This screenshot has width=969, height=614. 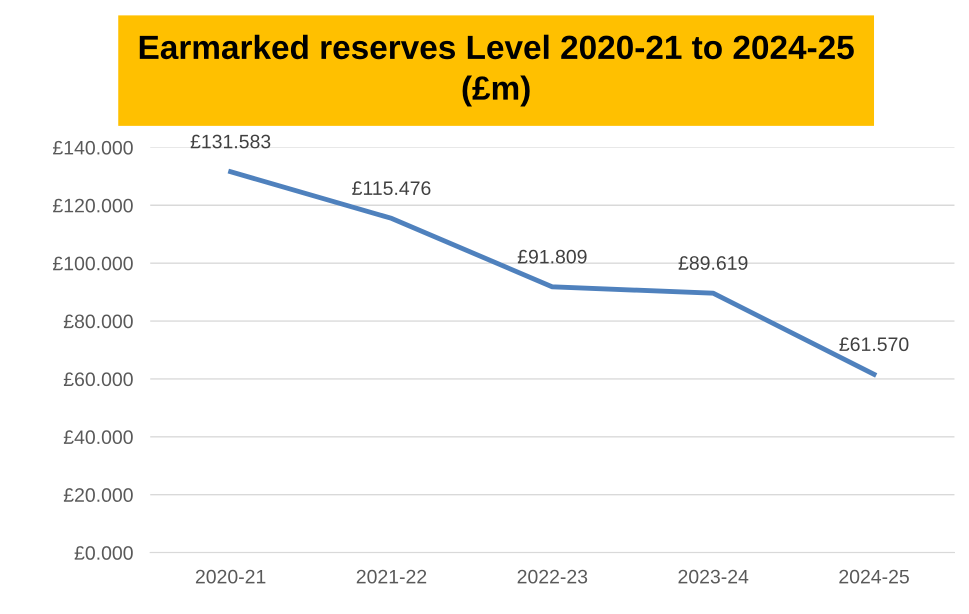 I want to click on y-tick-label: £120.000, so click(x=92, y=205).